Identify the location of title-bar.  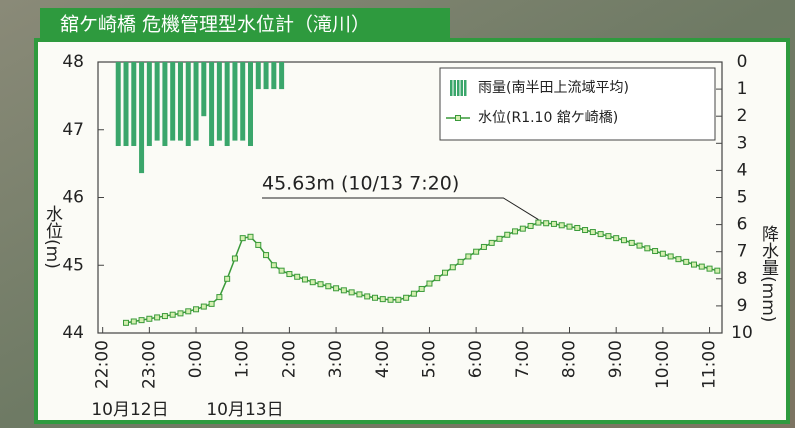
(245, 24).